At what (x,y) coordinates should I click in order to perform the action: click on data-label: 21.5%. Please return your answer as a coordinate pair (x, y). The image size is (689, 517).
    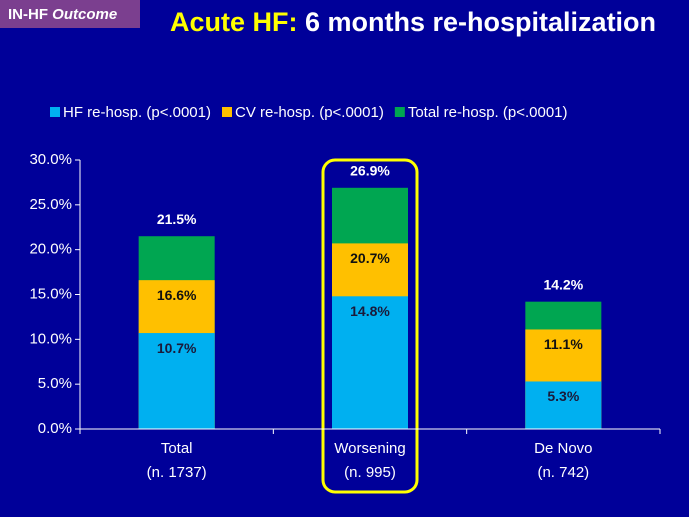
    Looking at the image, I should click on (177, 219).